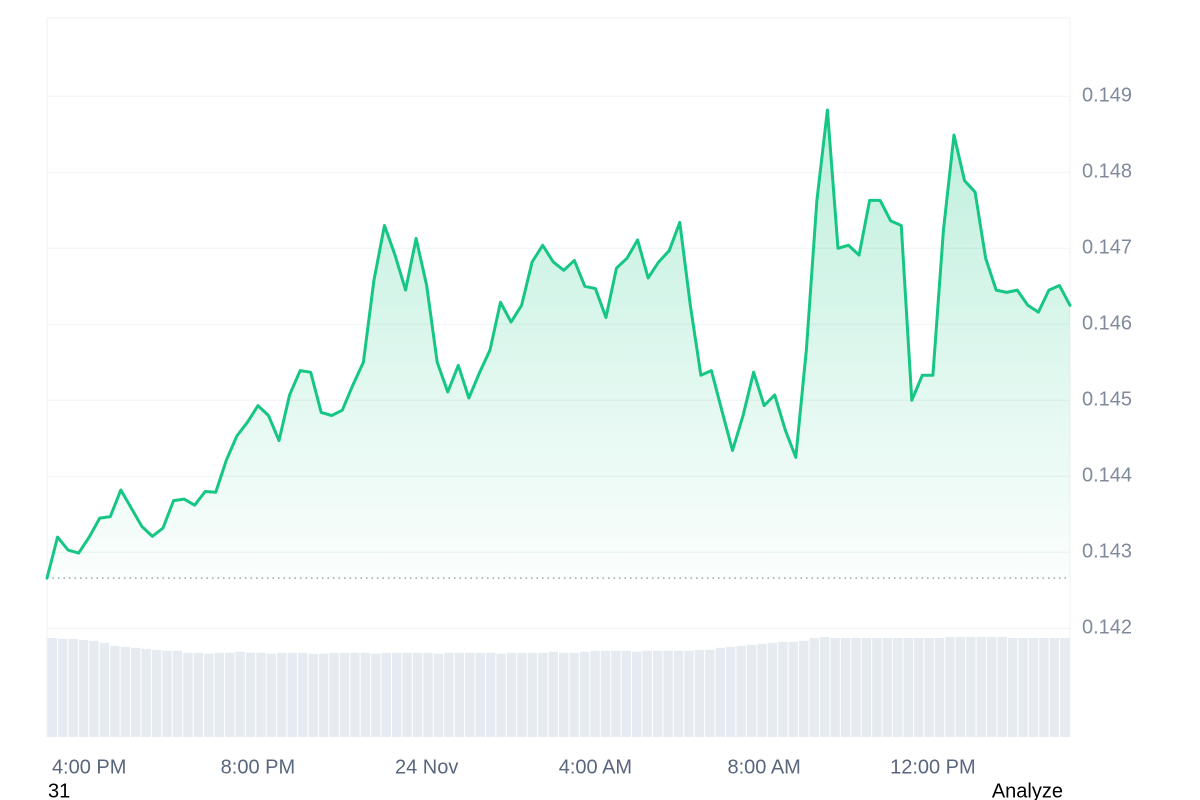 This screenshot has width=1200, height=800. I want to click on footer-left: 31, so click(59, 790).